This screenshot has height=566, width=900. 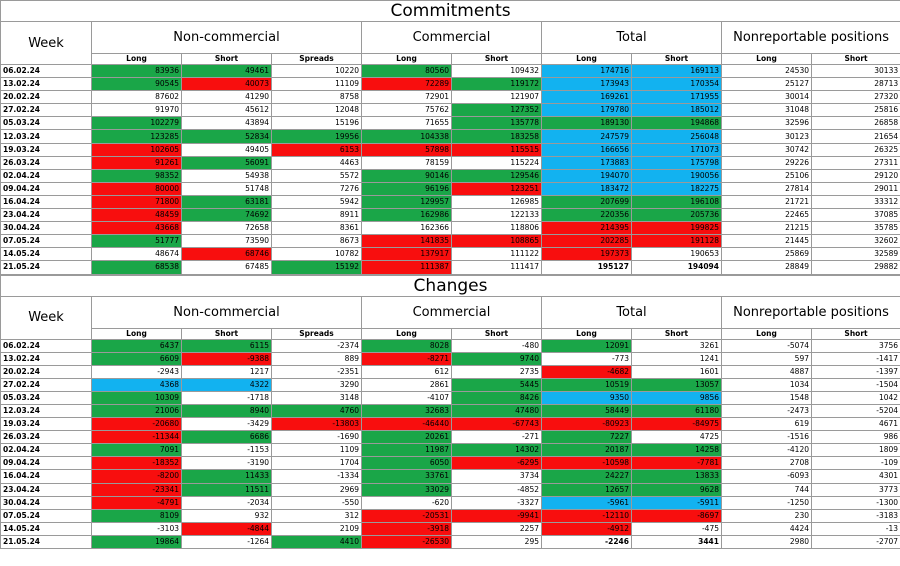 I want to click on value-cell: 162366, so click(x=406, y=228).